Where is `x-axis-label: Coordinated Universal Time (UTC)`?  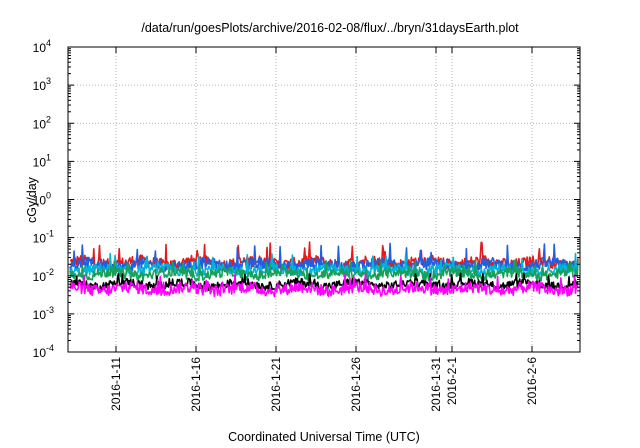
x-axis-label: Coordinated Universal Time (UTC) is located at coordinates (324, 437).